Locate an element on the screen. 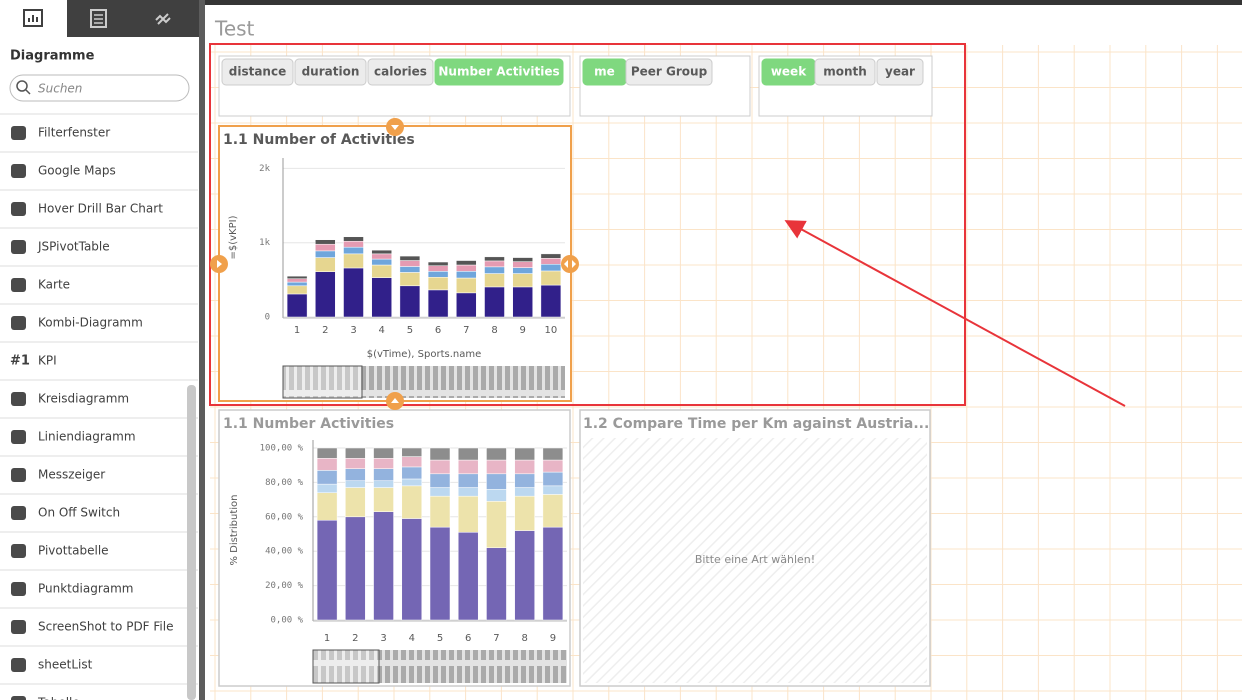 This screenshot has width=1242, height=700. sheet-title: Test is located at coordinates (234, 29).